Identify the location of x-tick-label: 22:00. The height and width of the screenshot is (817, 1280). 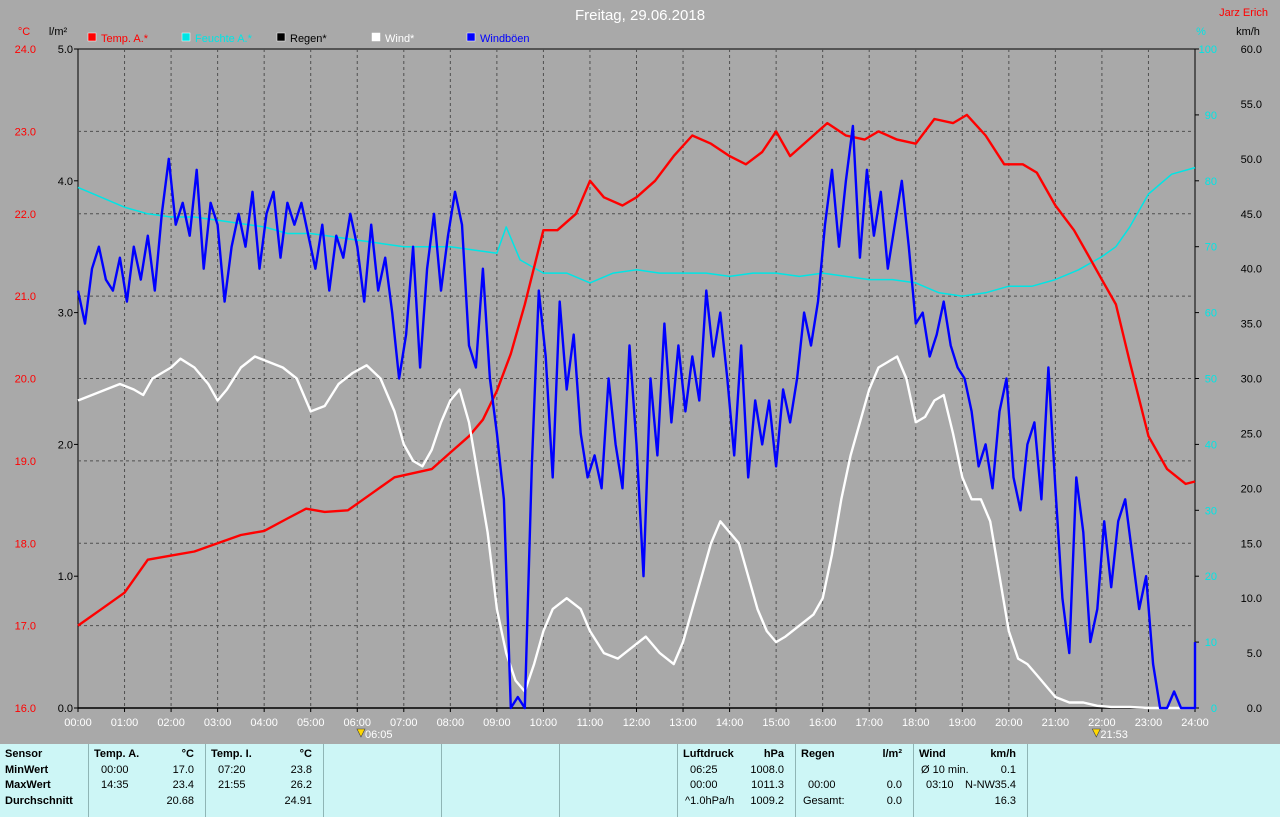
(1102, 723).